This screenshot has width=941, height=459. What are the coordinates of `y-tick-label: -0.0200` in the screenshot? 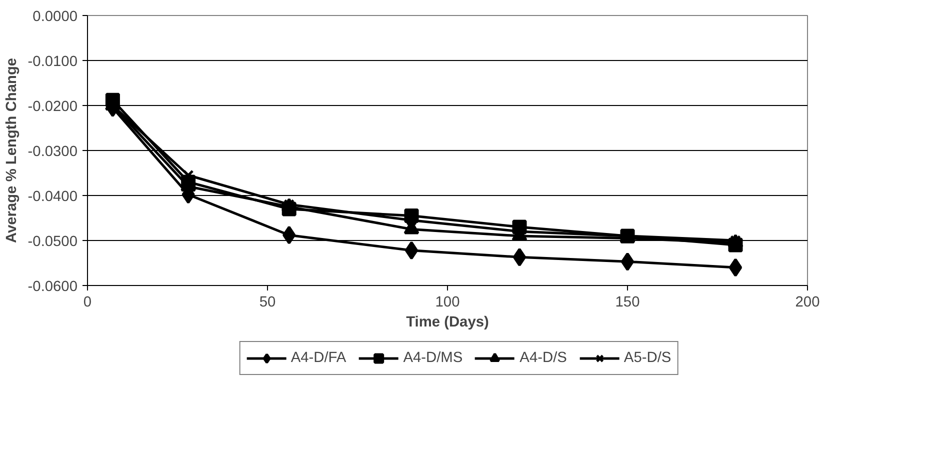 It's located at (53, 107).